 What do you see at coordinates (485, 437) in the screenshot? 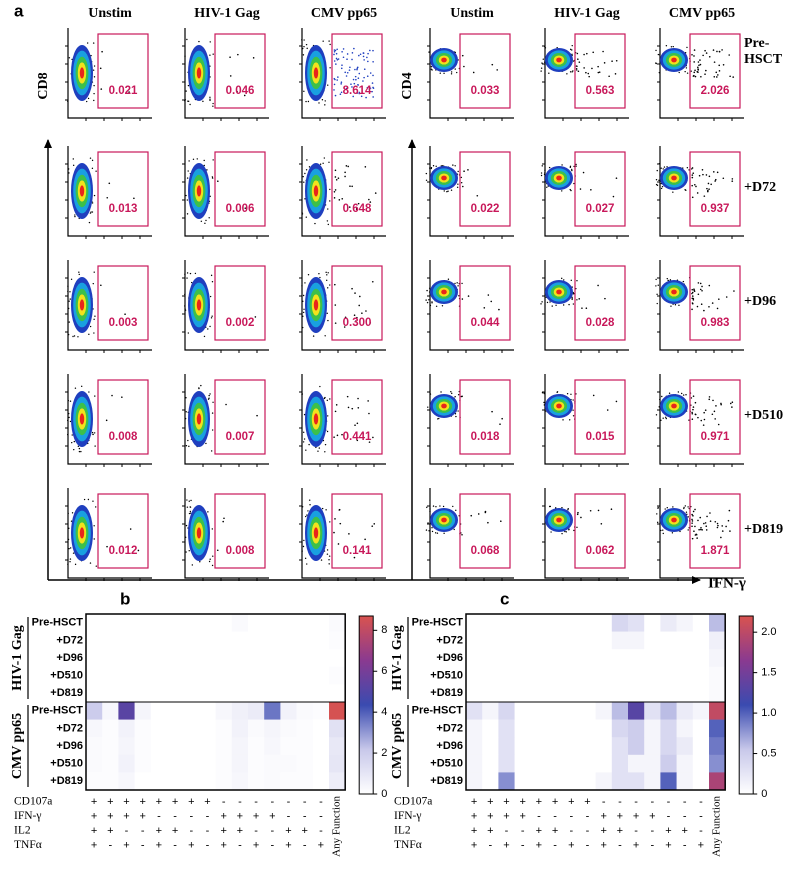
I see `gate-value: 0.018` at bounding box center [485, 437].